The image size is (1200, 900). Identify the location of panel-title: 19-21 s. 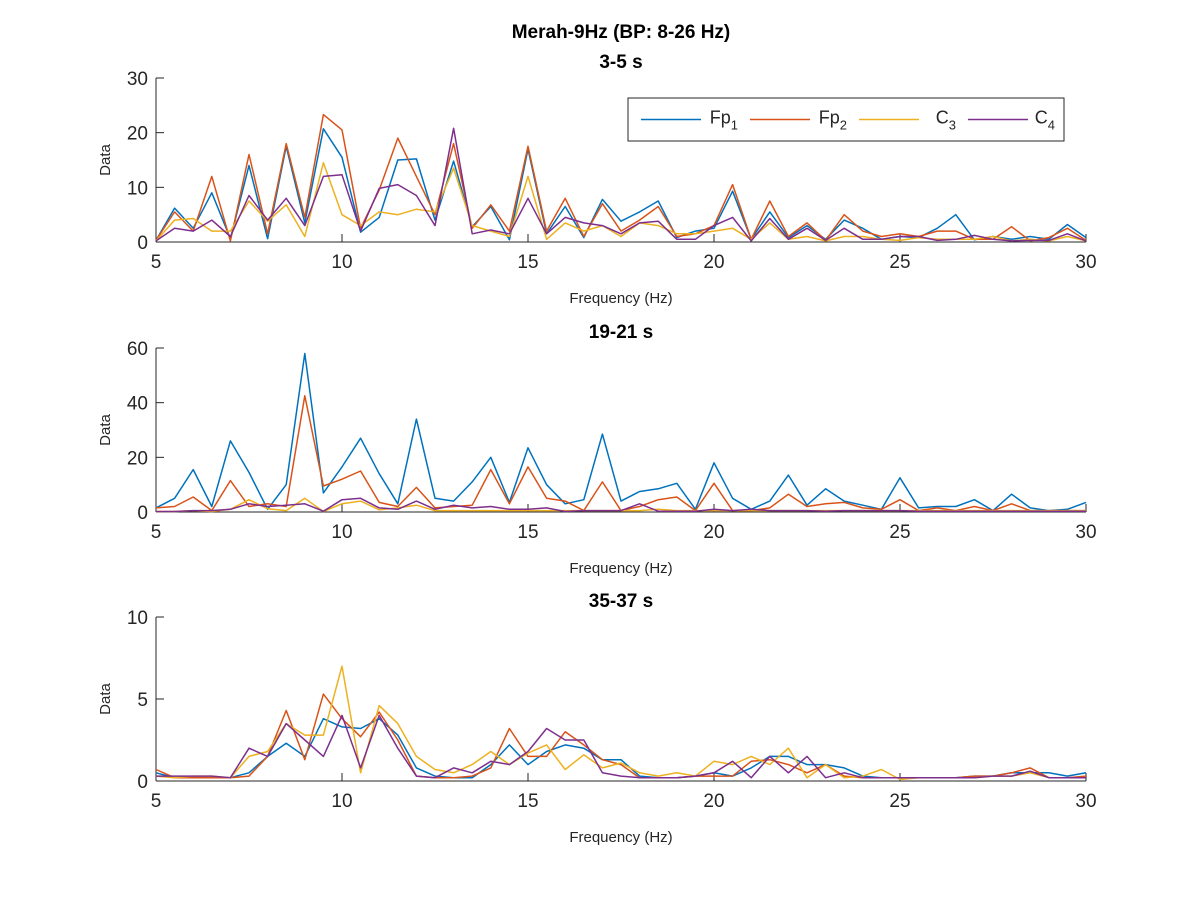
(621, 332).